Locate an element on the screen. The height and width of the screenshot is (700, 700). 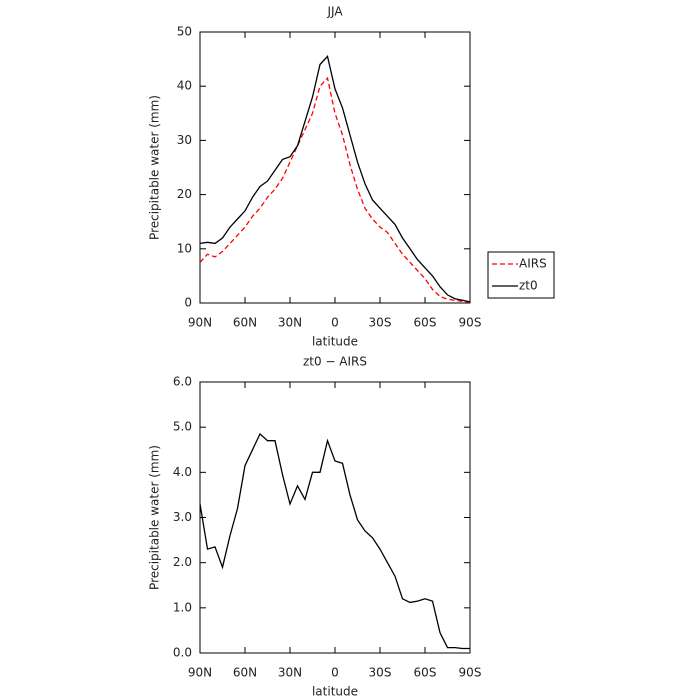
legend-label: zt0 is located at coordinates (528, 286).